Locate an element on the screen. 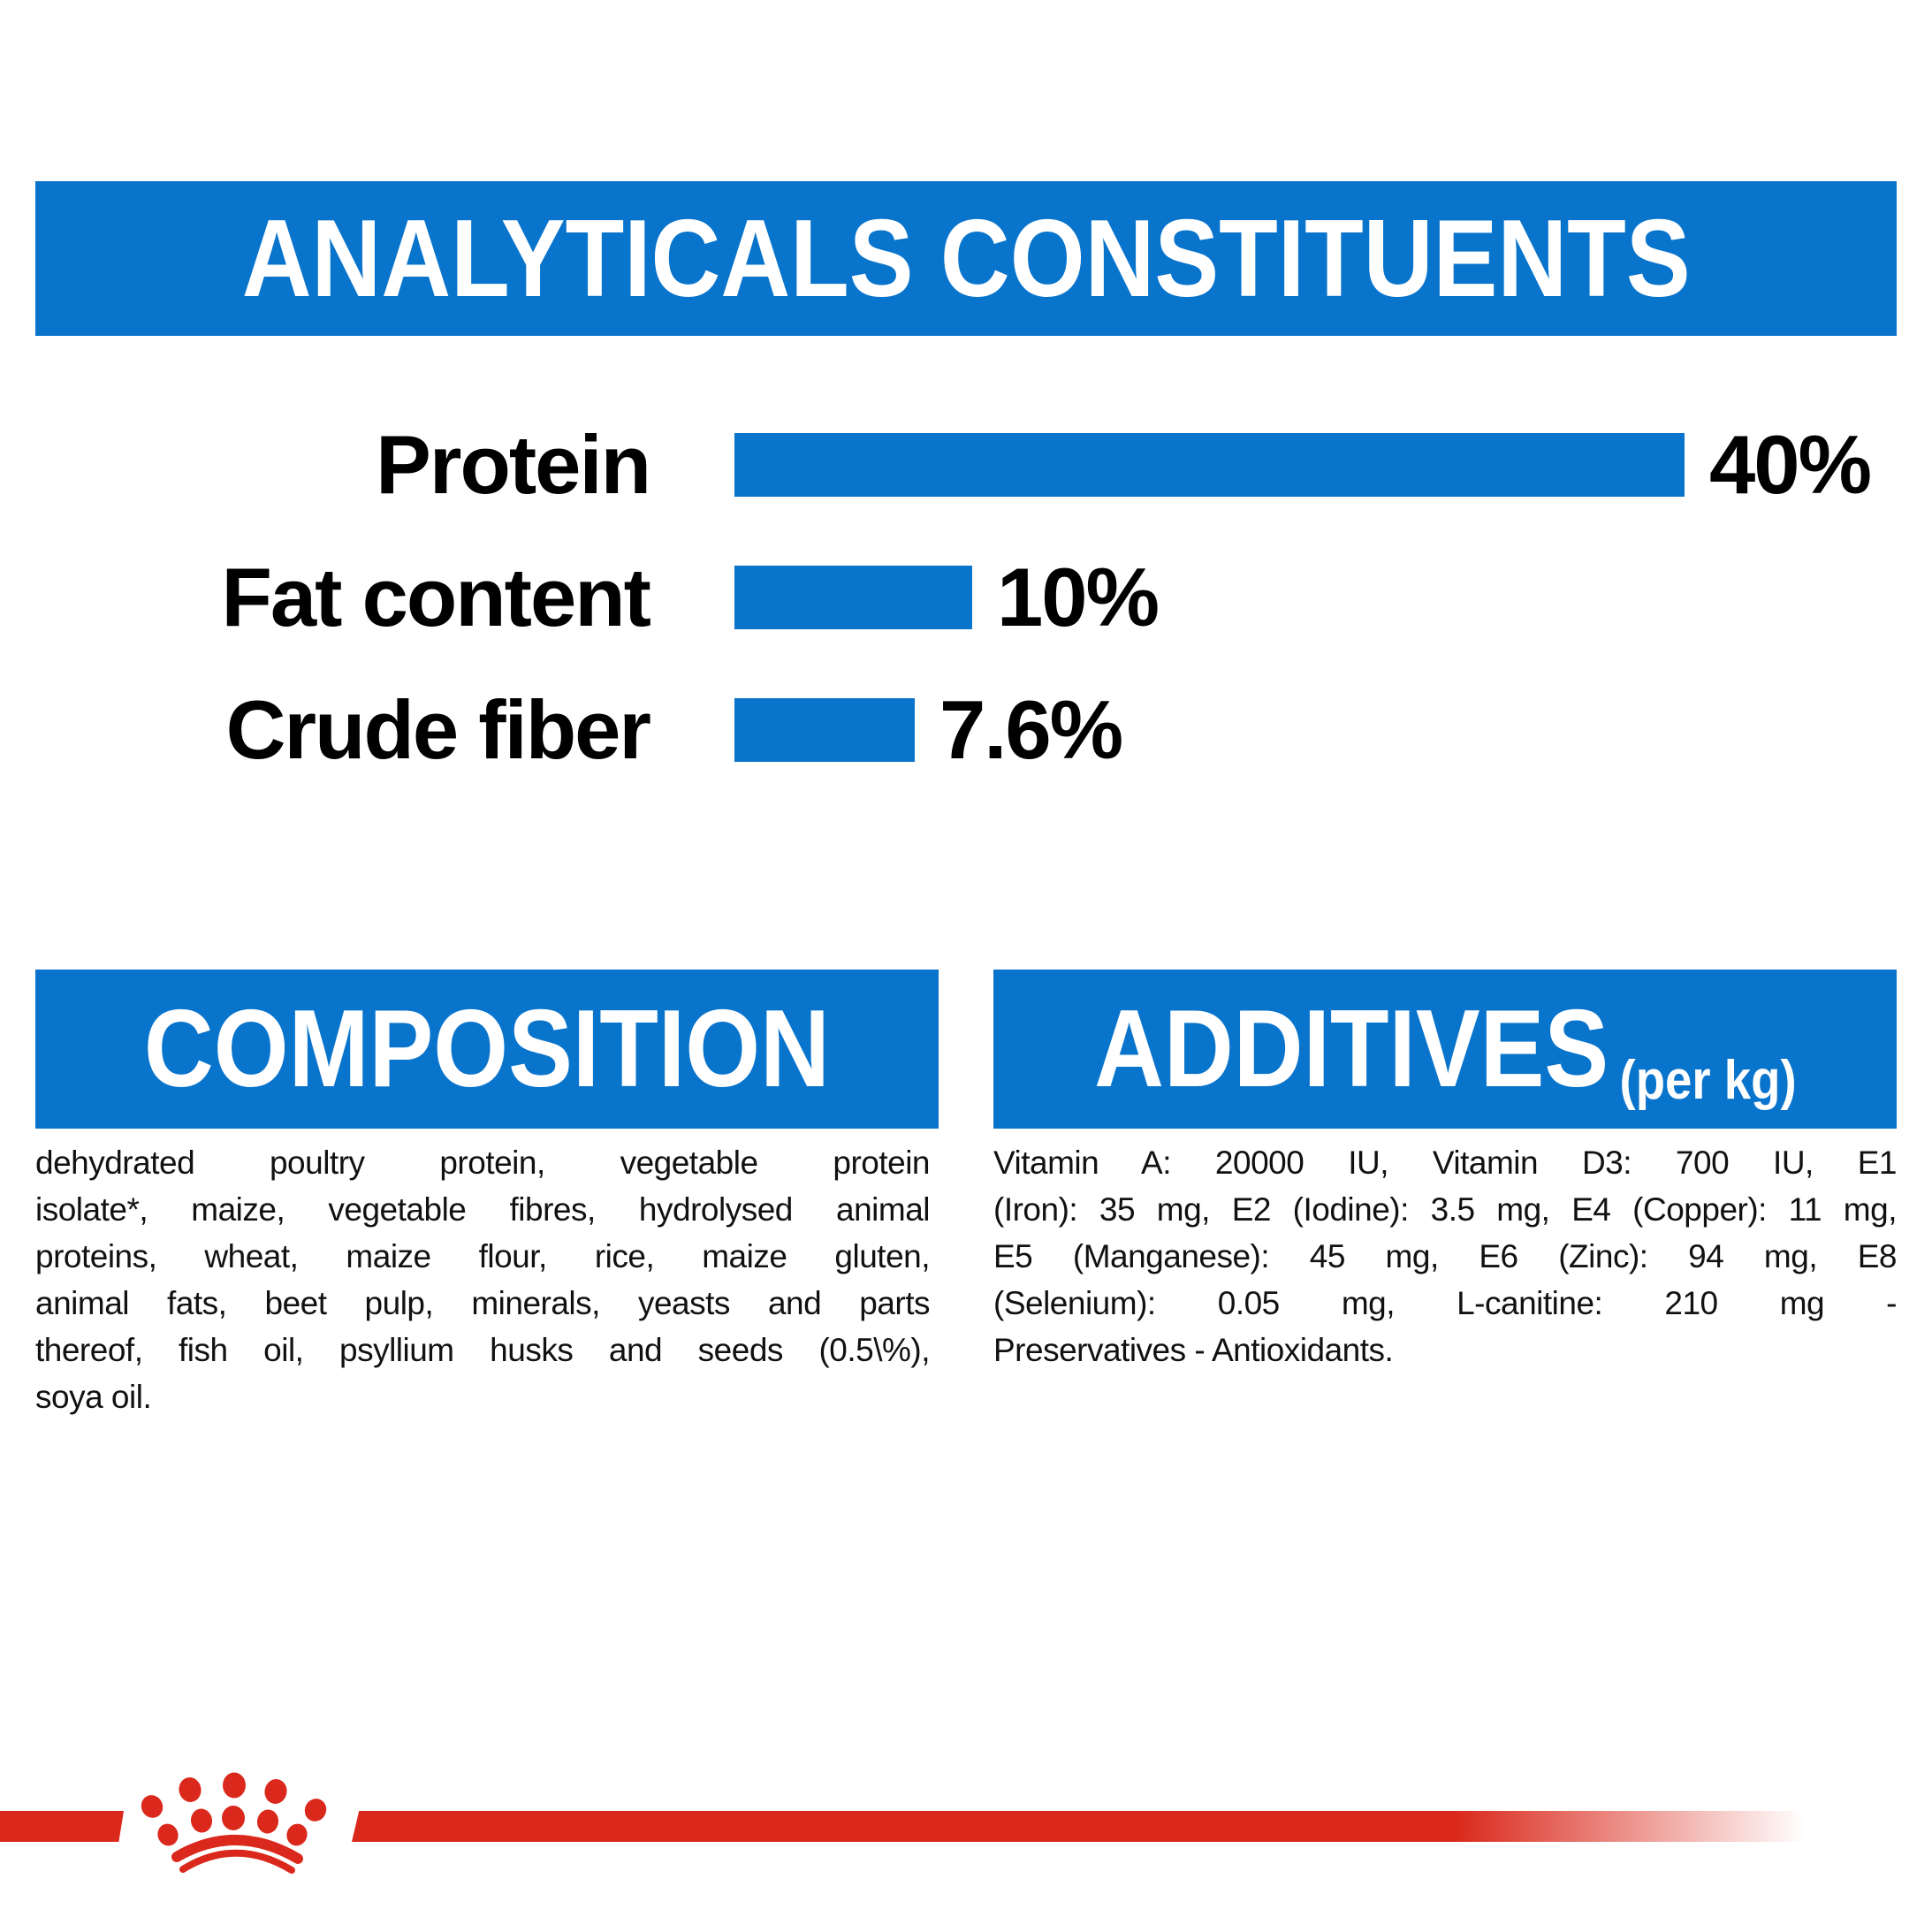  additives-line: Preservatives - Antioxidants. is located at coordinates (1194, 1350).